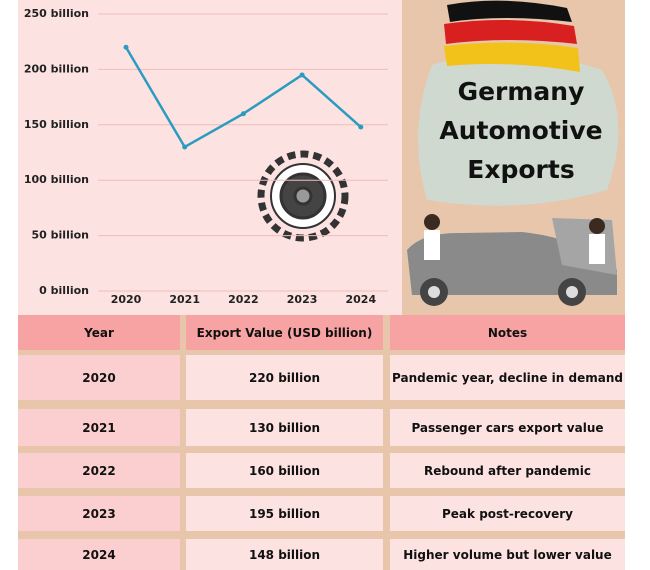  What do you see at coordinates (126, 299) in the screenshot?
I see `x-tick-label: 2020` at bounding box center [126, 299].